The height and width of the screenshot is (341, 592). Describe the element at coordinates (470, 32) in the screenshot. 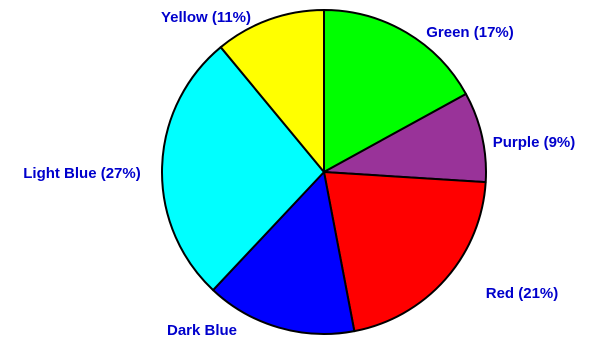

I see `label-green: Green (17%)` at that location.